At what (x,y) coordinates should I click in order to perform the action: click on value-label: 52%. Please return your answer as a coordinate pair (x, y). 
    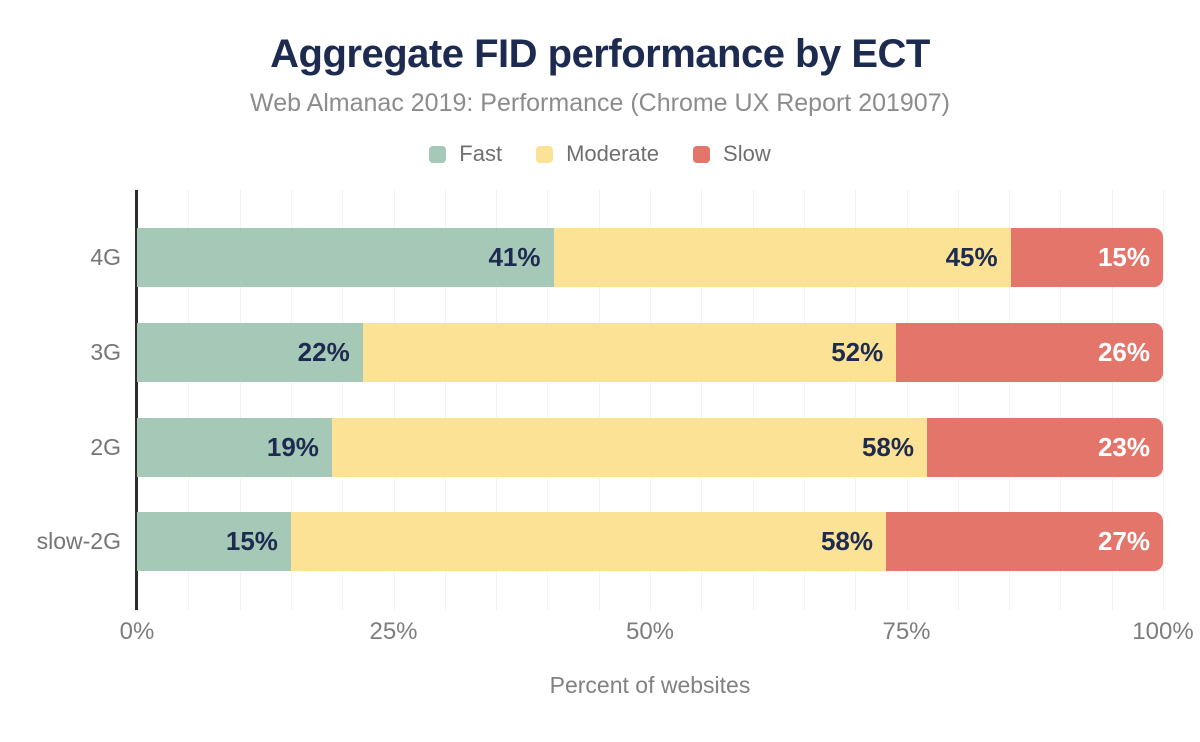
    Looking at the image, I should click on (857, 352).